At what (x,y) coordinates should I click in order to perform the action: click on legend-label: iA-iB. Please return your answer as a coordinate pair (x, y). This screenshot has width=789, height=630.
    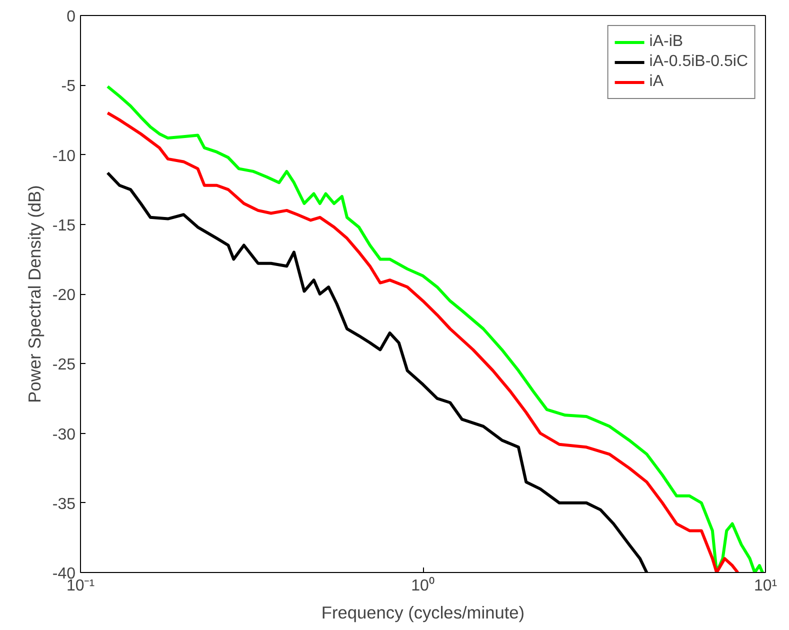
    Looking at the image, I should click on (666, 42).